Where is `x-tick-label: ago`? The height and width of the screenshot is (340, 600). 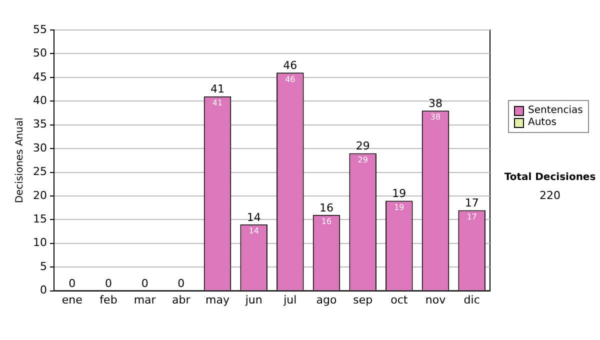
x-tick-label: ago is located at coordinates (326, 299).